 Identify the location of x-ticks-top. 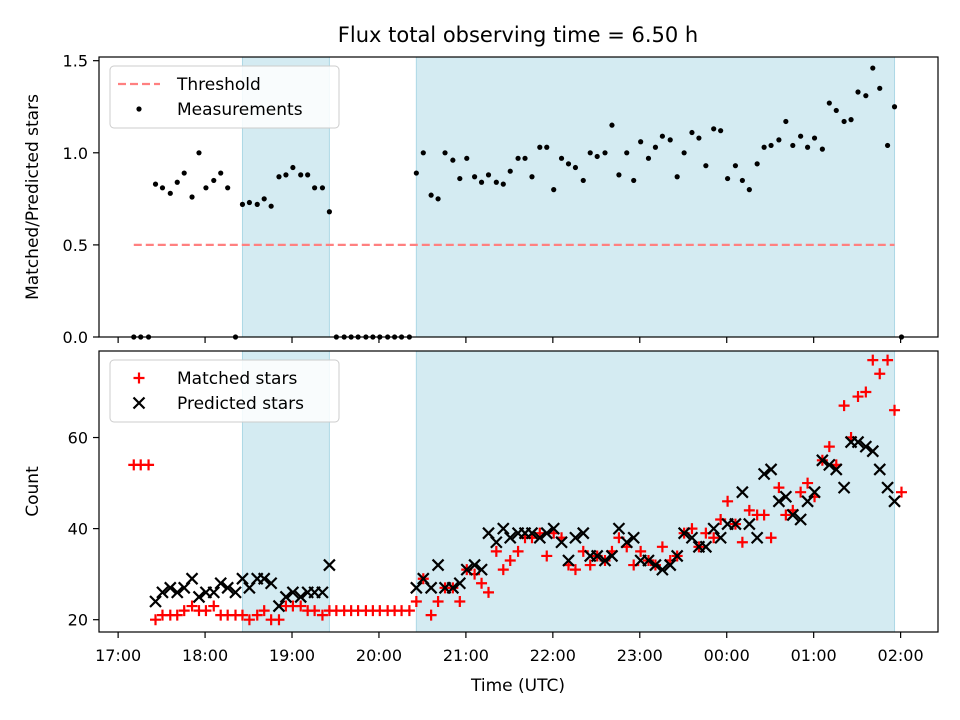
(509, 340).